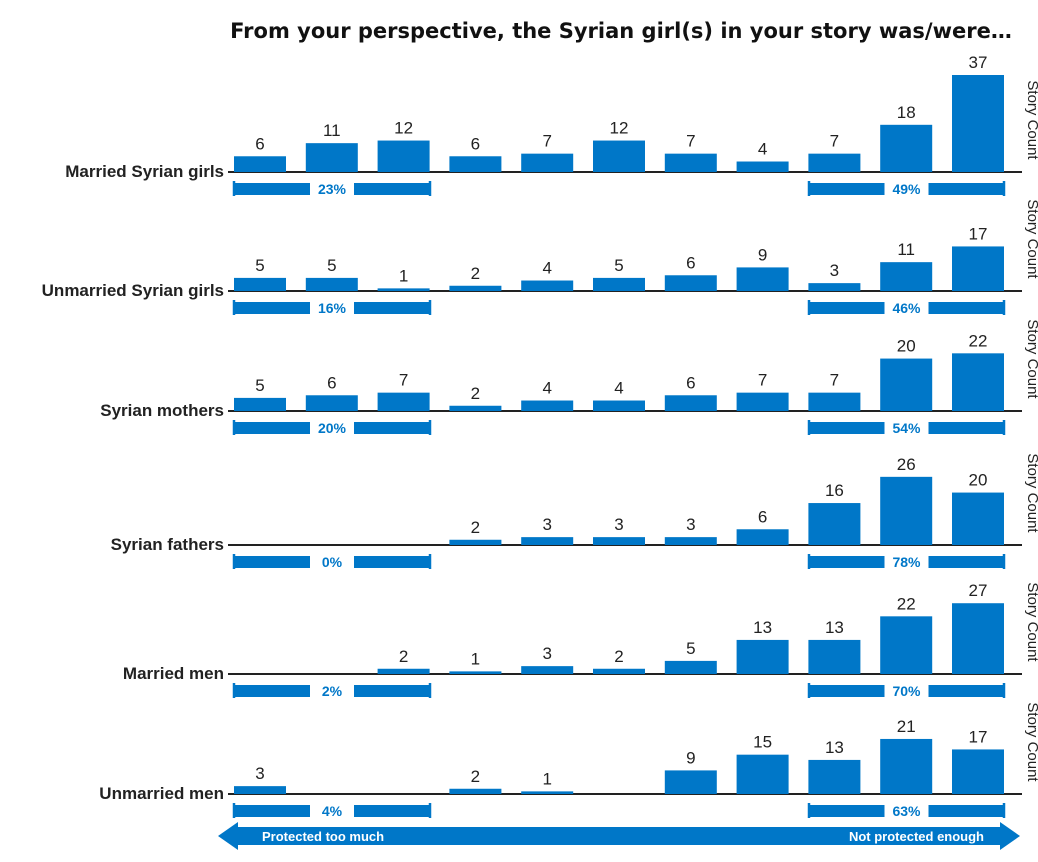  What do you see at coordinates (834, 627) in the screenshot?
I see `bar-value-label: 13` at bounding box center [834, 627].